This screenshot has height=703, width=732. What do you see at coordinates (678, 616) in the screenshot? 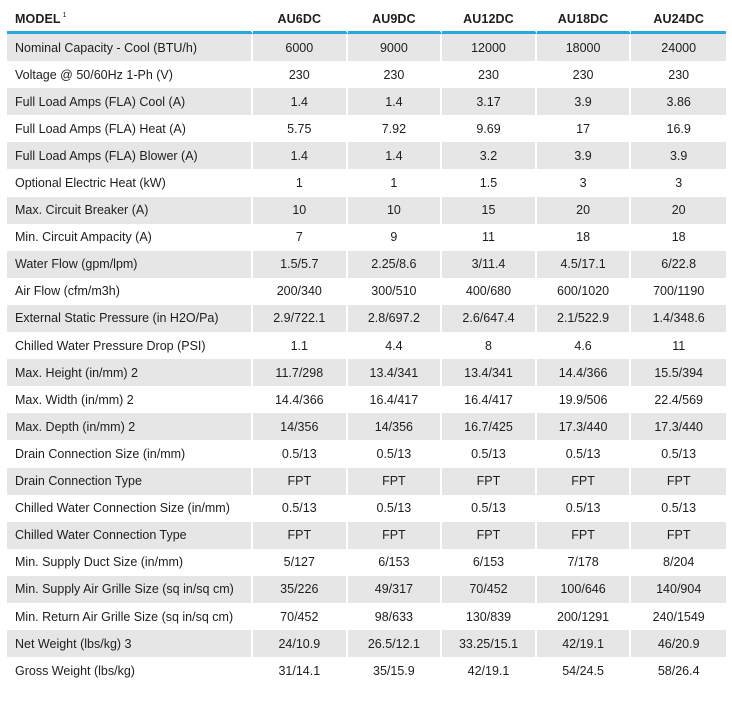
I see `table-cell: 240/1549` at bounding box center [678, 616].